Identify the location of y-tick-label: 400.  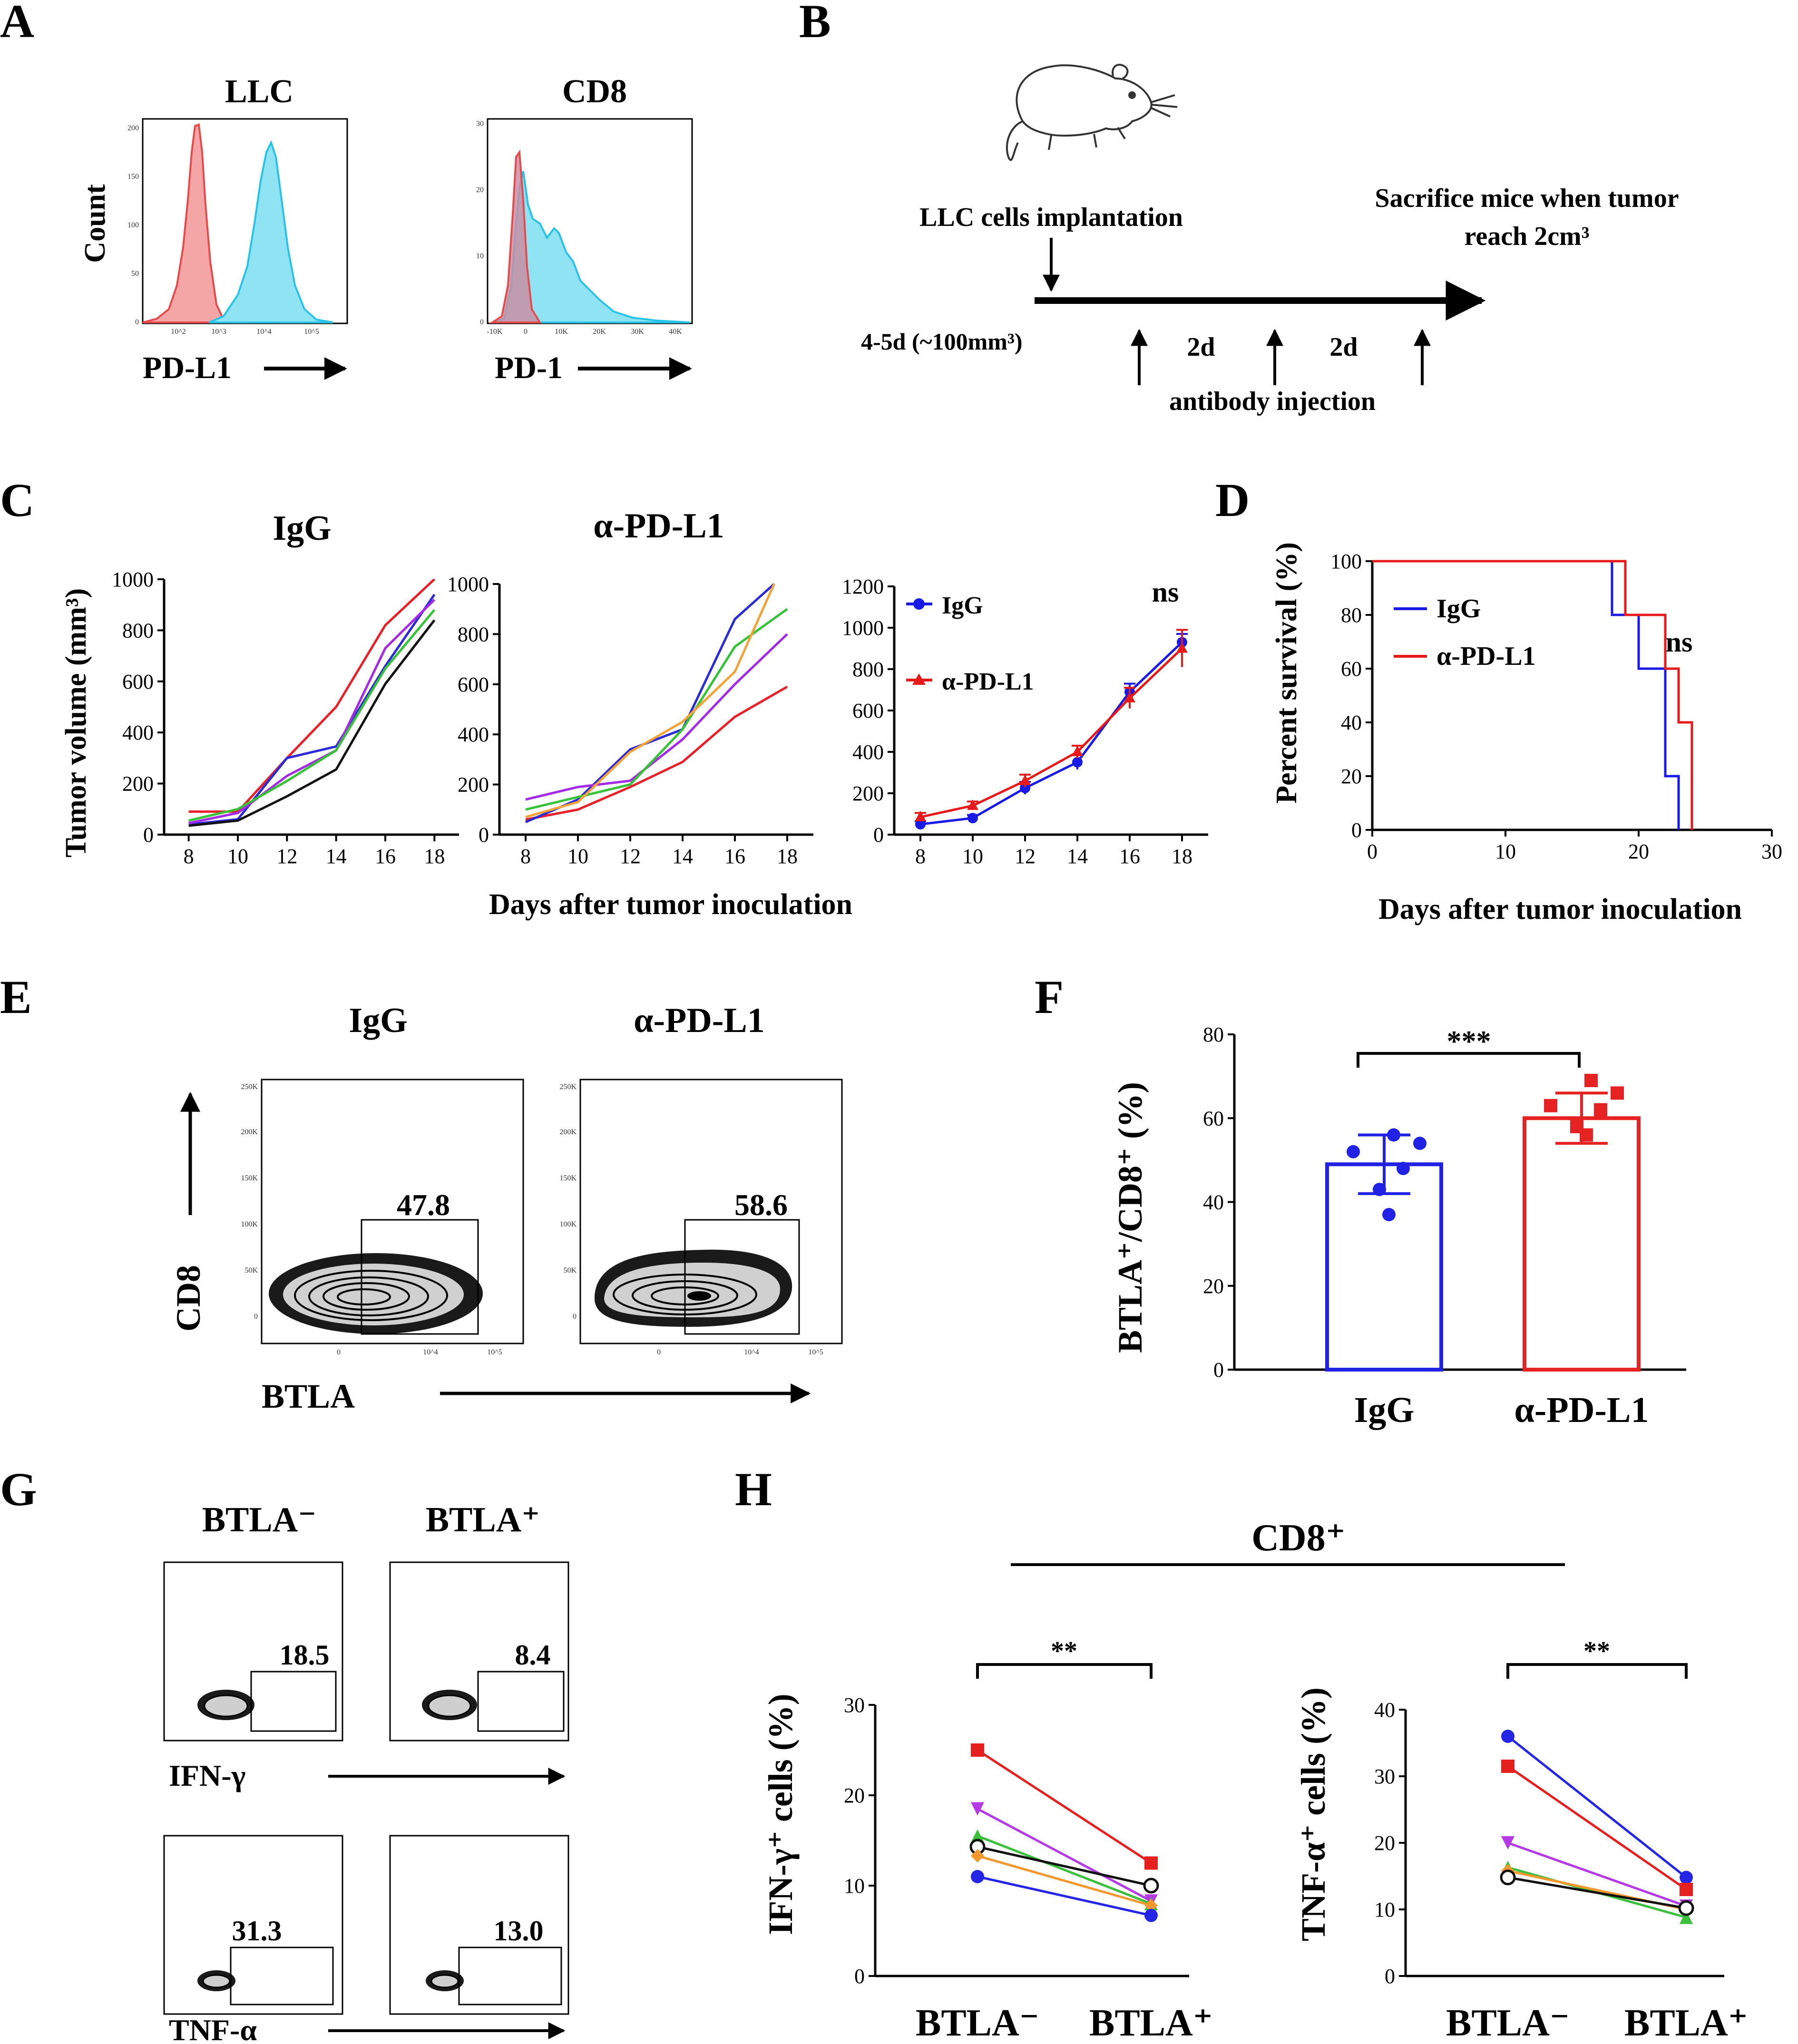
(138, 732).